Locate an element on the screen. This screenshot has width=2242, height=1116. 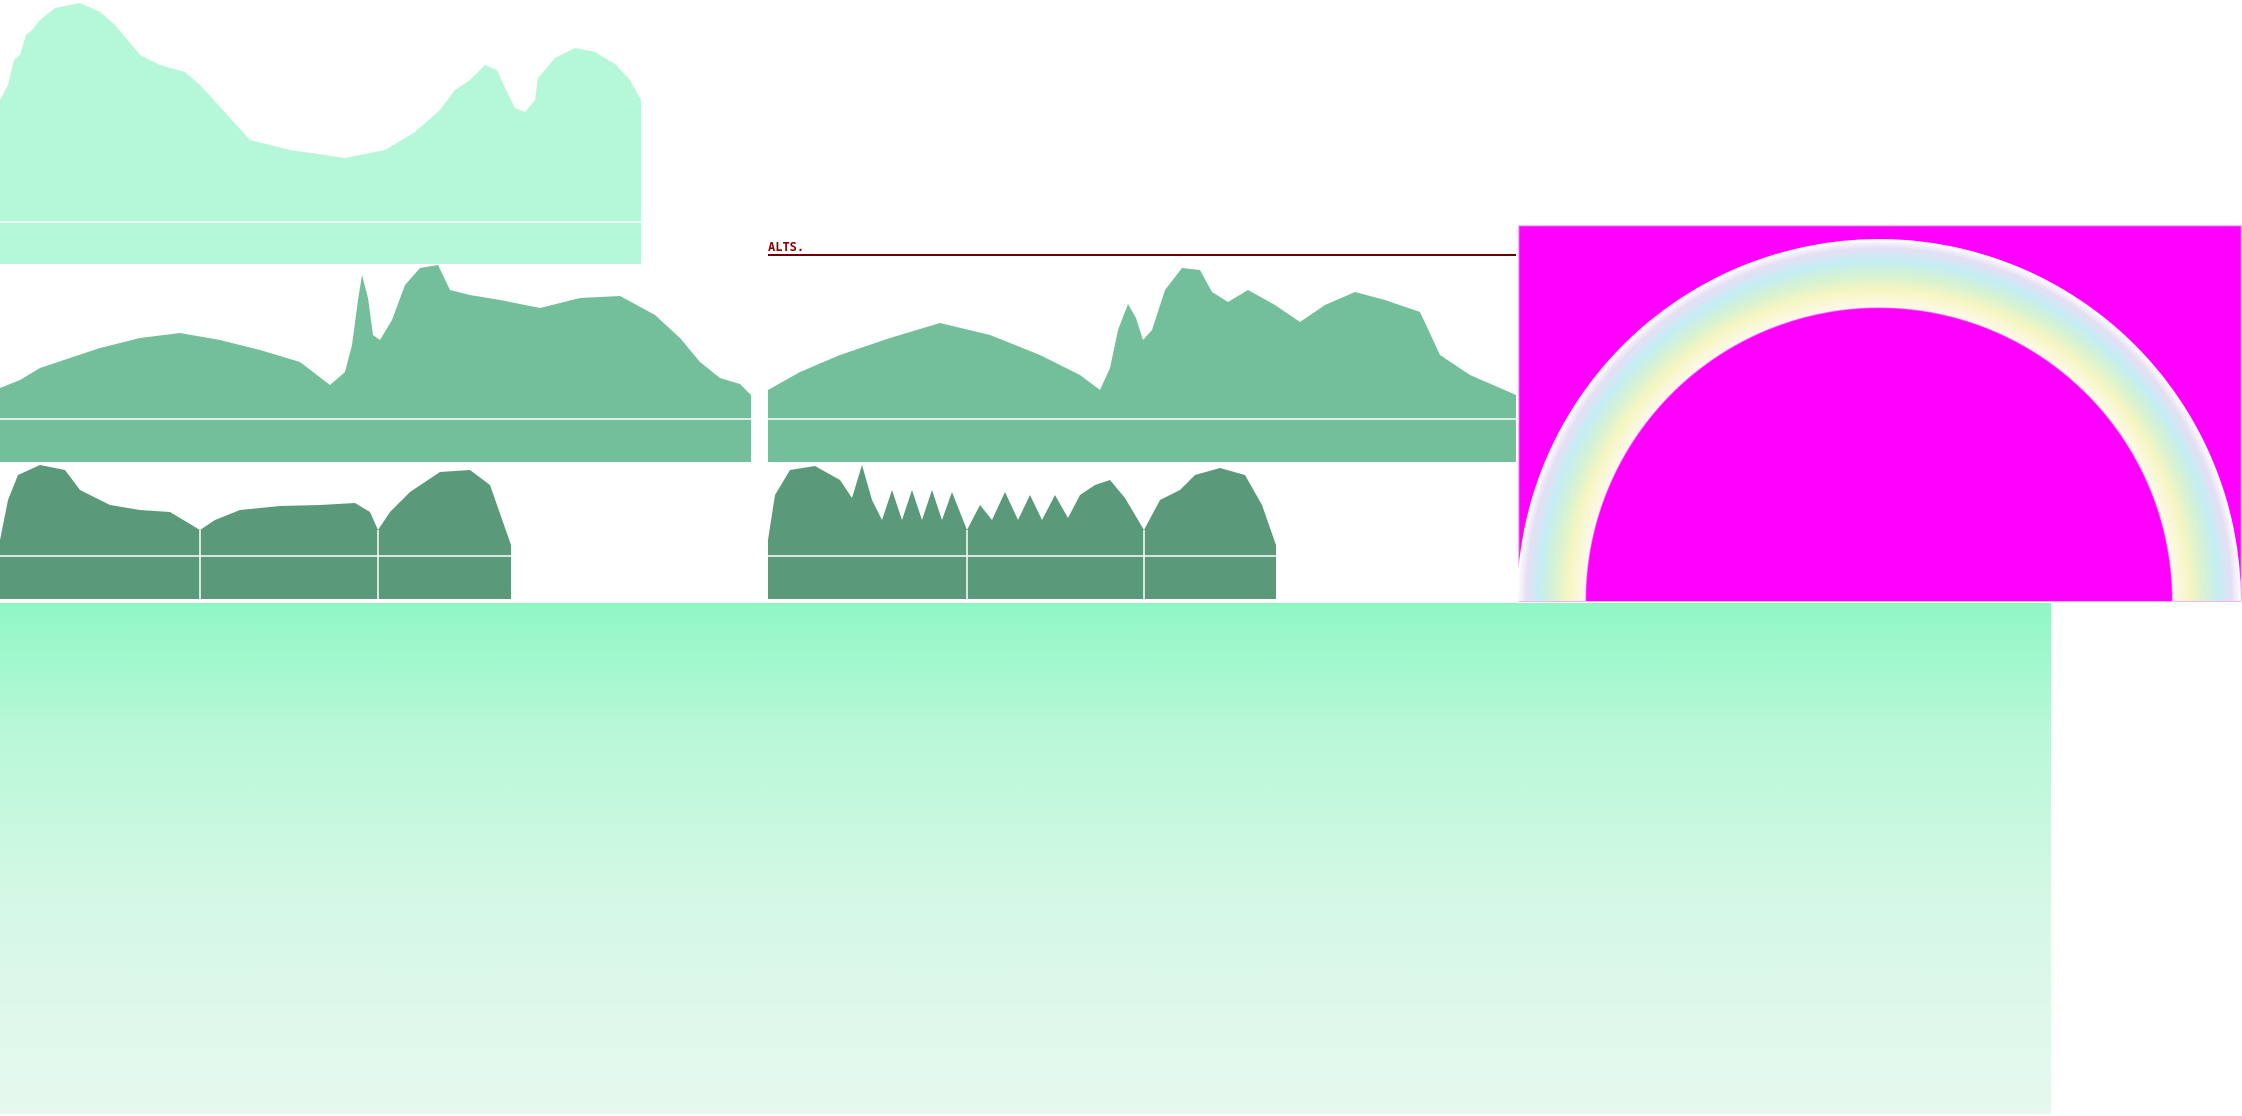
near-bushes-a is located at coordinates (255, 532).